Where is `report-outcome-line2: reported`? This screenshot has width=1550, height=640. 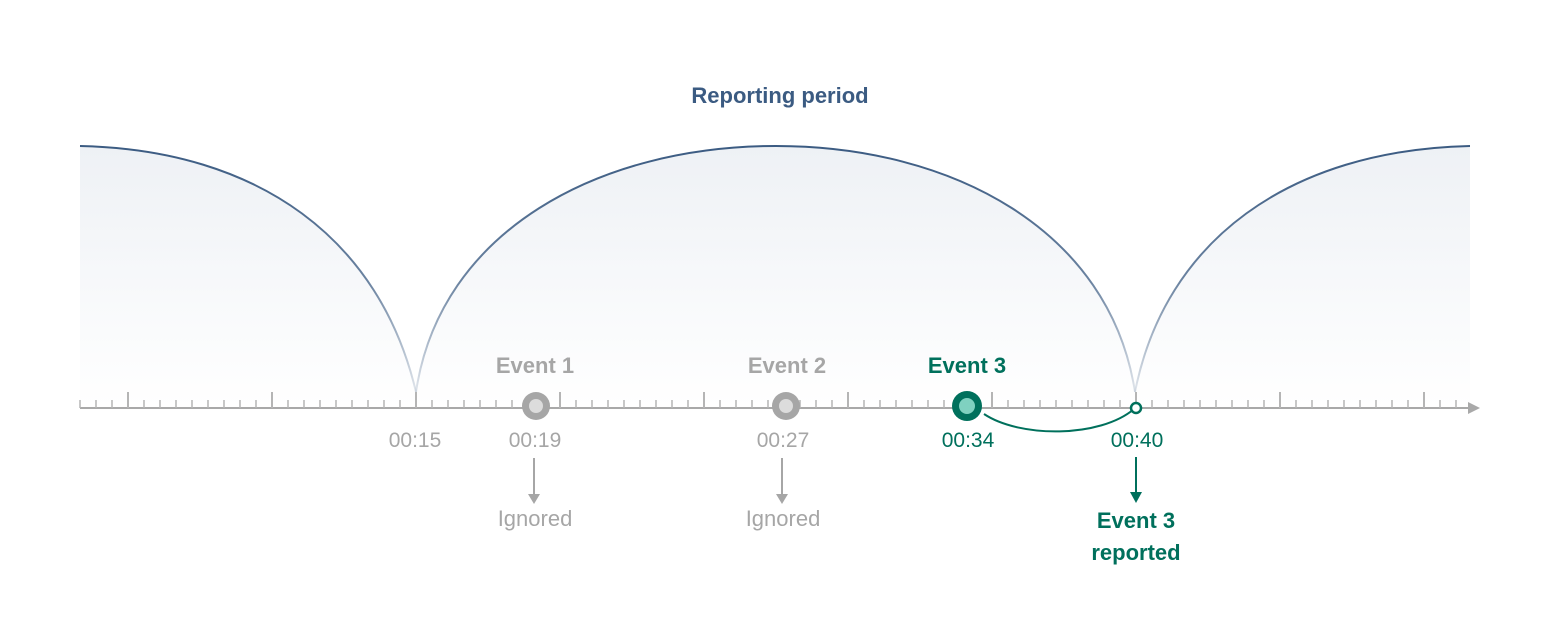
report-outcome-line2: reported is located at coordinates (1135, 552).